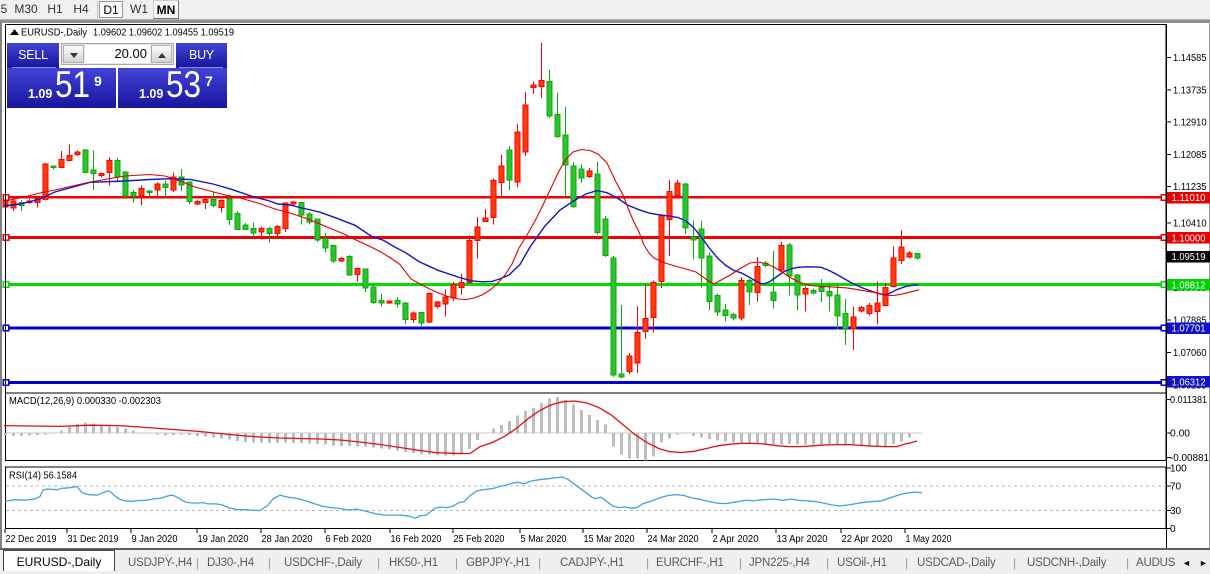 The height and width of the screenshot is (574, 1210). What do you see at coordinates (54, 33) in the screenshot?
I see `svg-text: EURUSD-,Daily` at bounding box center [54, 33].